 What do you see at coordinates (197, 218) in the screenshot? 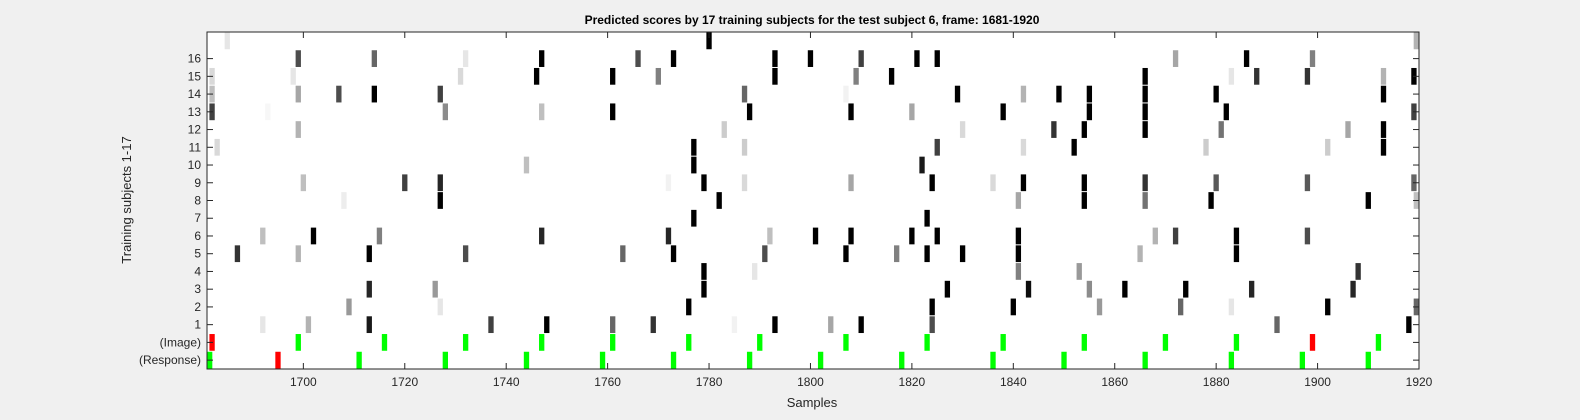
I see `y-tick-label: 7` at bounding box center [197, 218].